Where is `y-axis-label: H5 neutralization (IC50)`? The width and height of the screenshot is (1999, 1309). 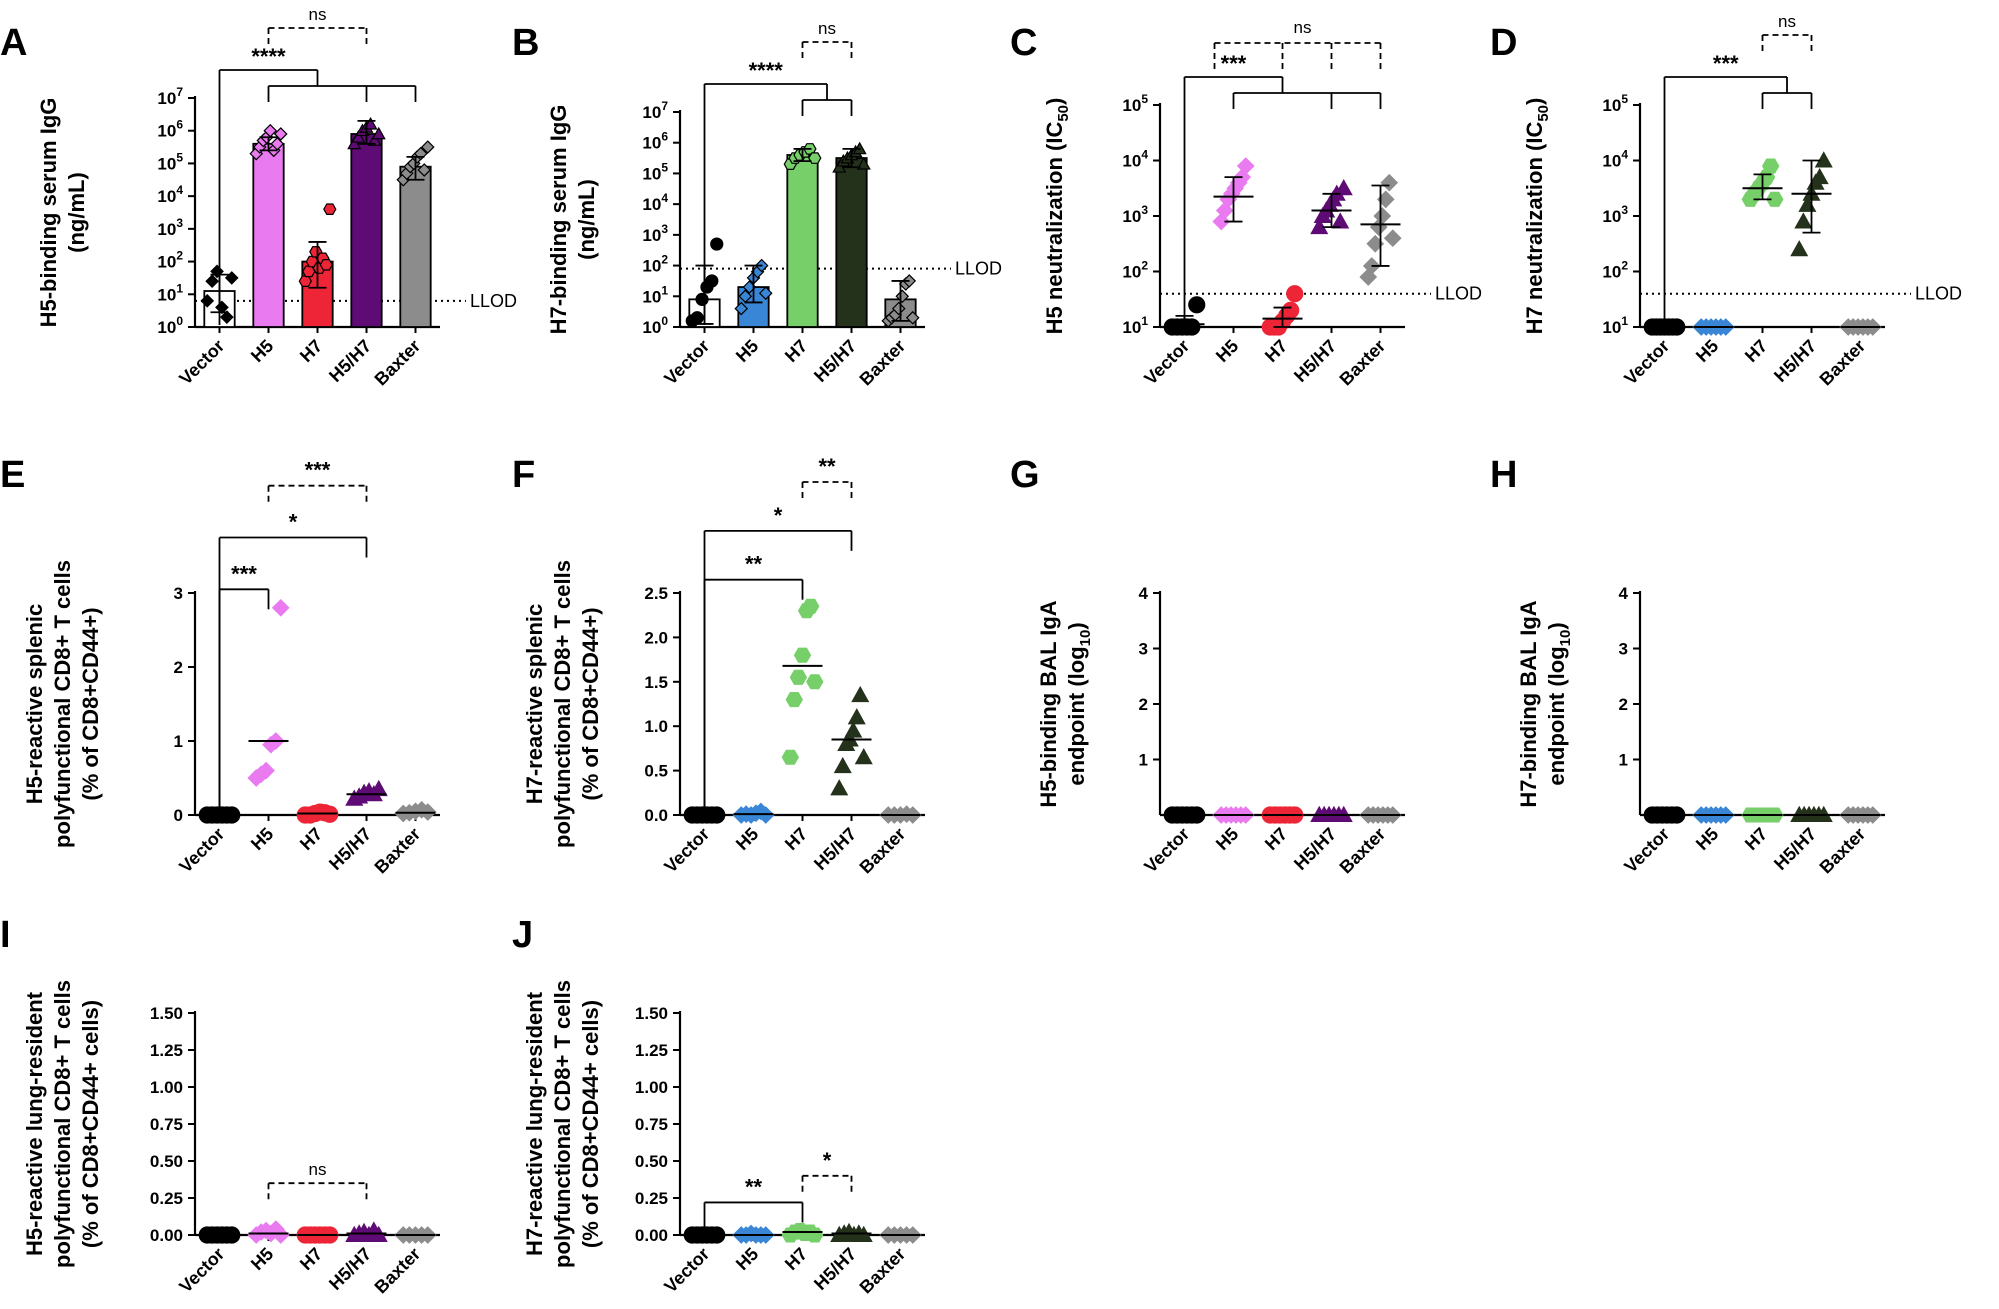 y-axis-label: H5 neutralization (IC50) is located at coordinates (1057, 216).